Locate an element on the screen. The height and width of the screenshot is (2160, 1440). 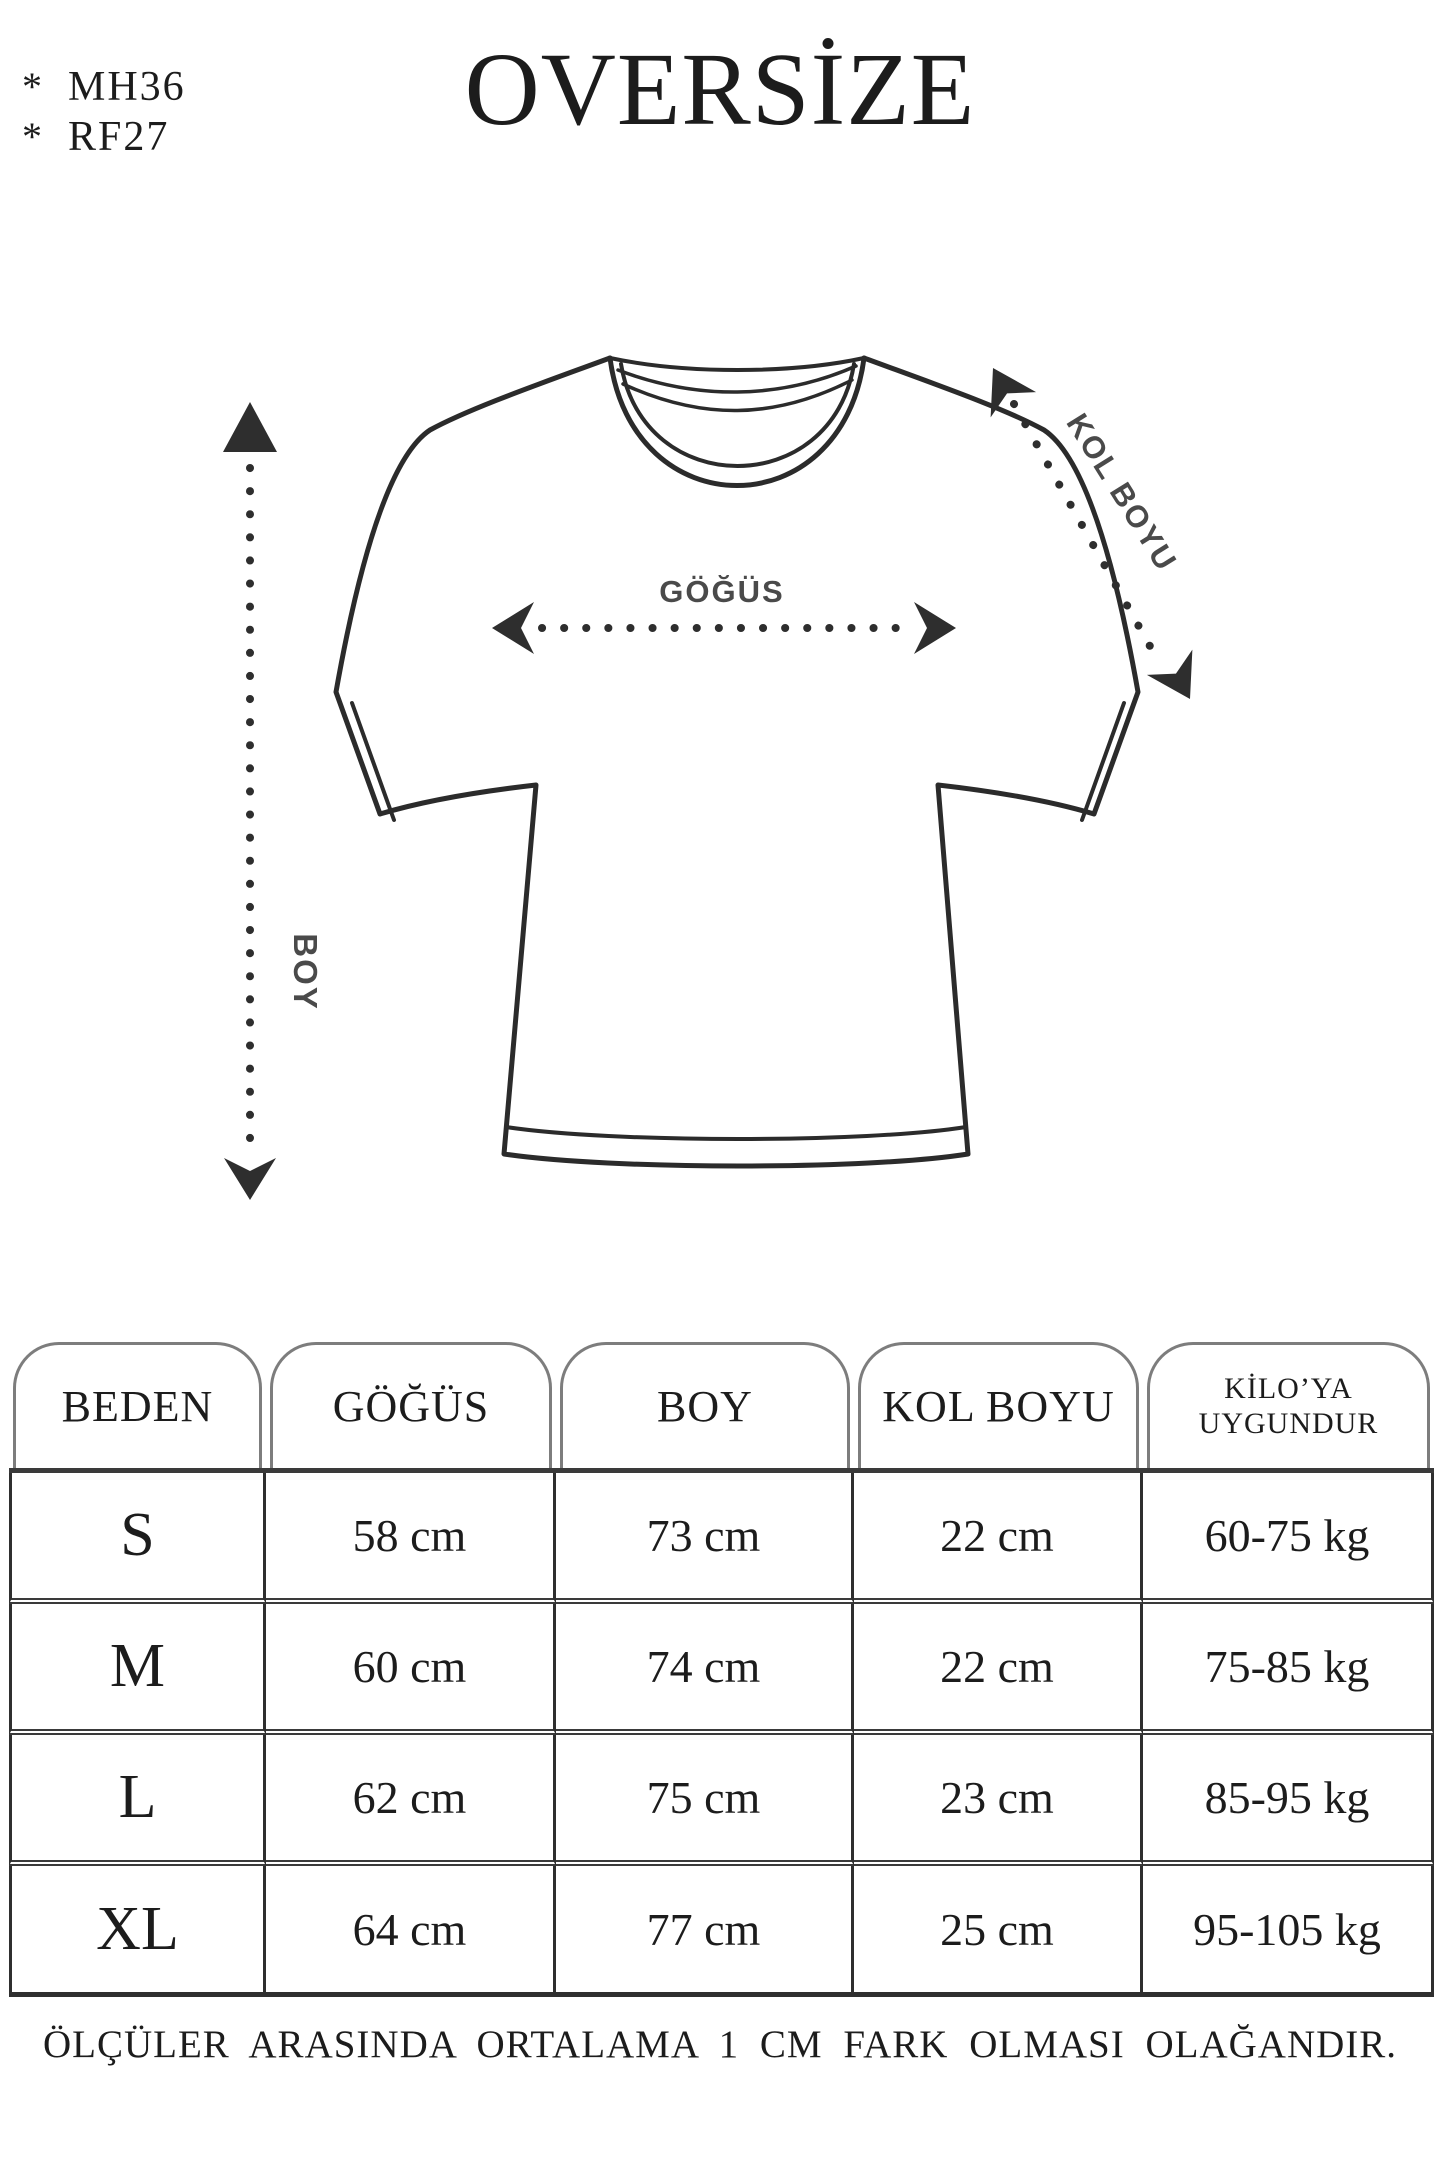
header-cell-kol-boyu: KOL BOYU is located at coordinates (998, 1406).